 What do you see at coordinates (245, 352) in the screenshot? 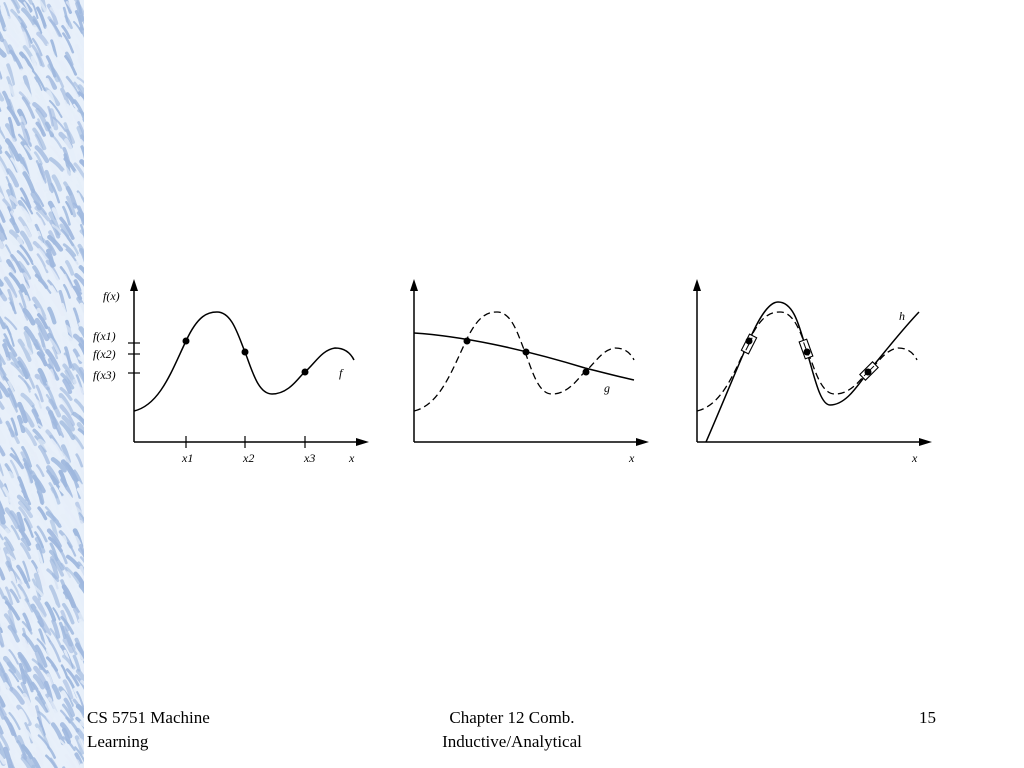
I see `data-point` at bounding box center [245, 352].